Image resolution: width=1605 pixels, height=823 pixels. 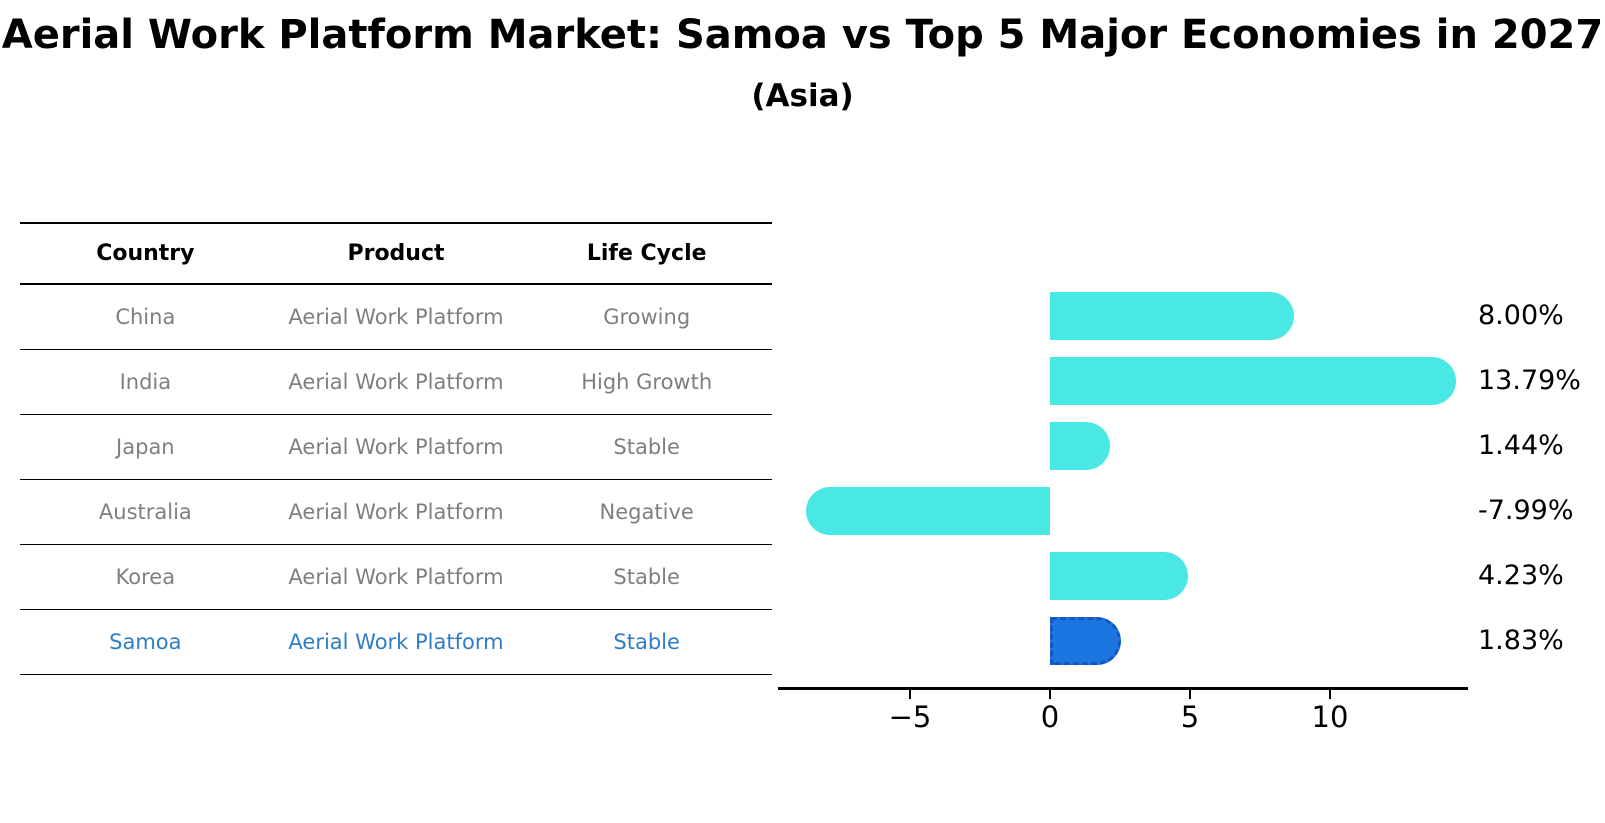 What do you see at coordinates (1521, 315) in the screenshot?
I see `value-label-china: 8.00%` at bounding box center [1521, 315].